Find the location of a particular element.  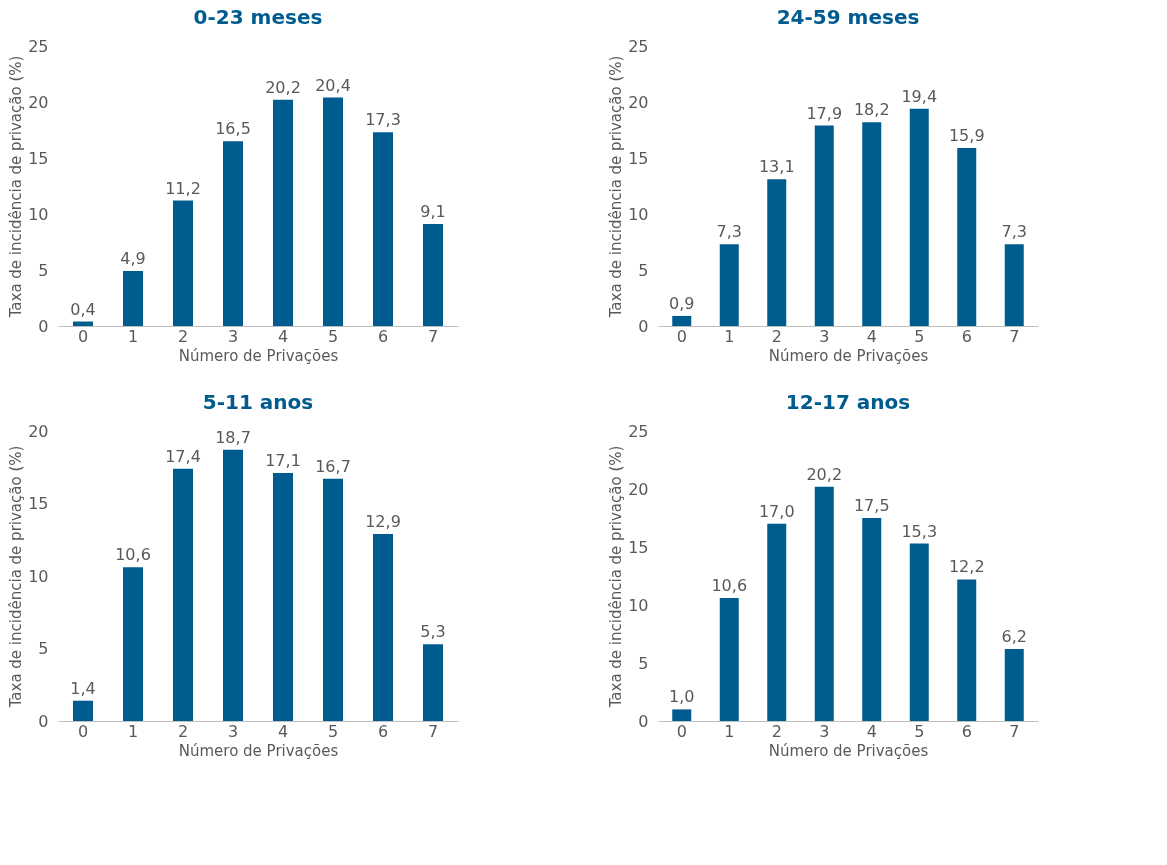

data-label: 1,4 is located at coordinates (83, 688).